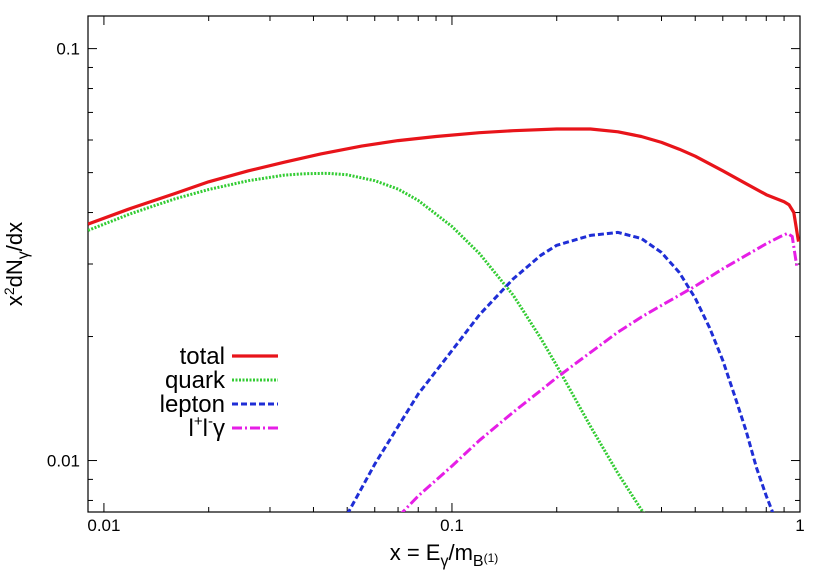 The width and height of the screenshot is (830, 581). I want to click on legend-label: total, so click(202, 356).